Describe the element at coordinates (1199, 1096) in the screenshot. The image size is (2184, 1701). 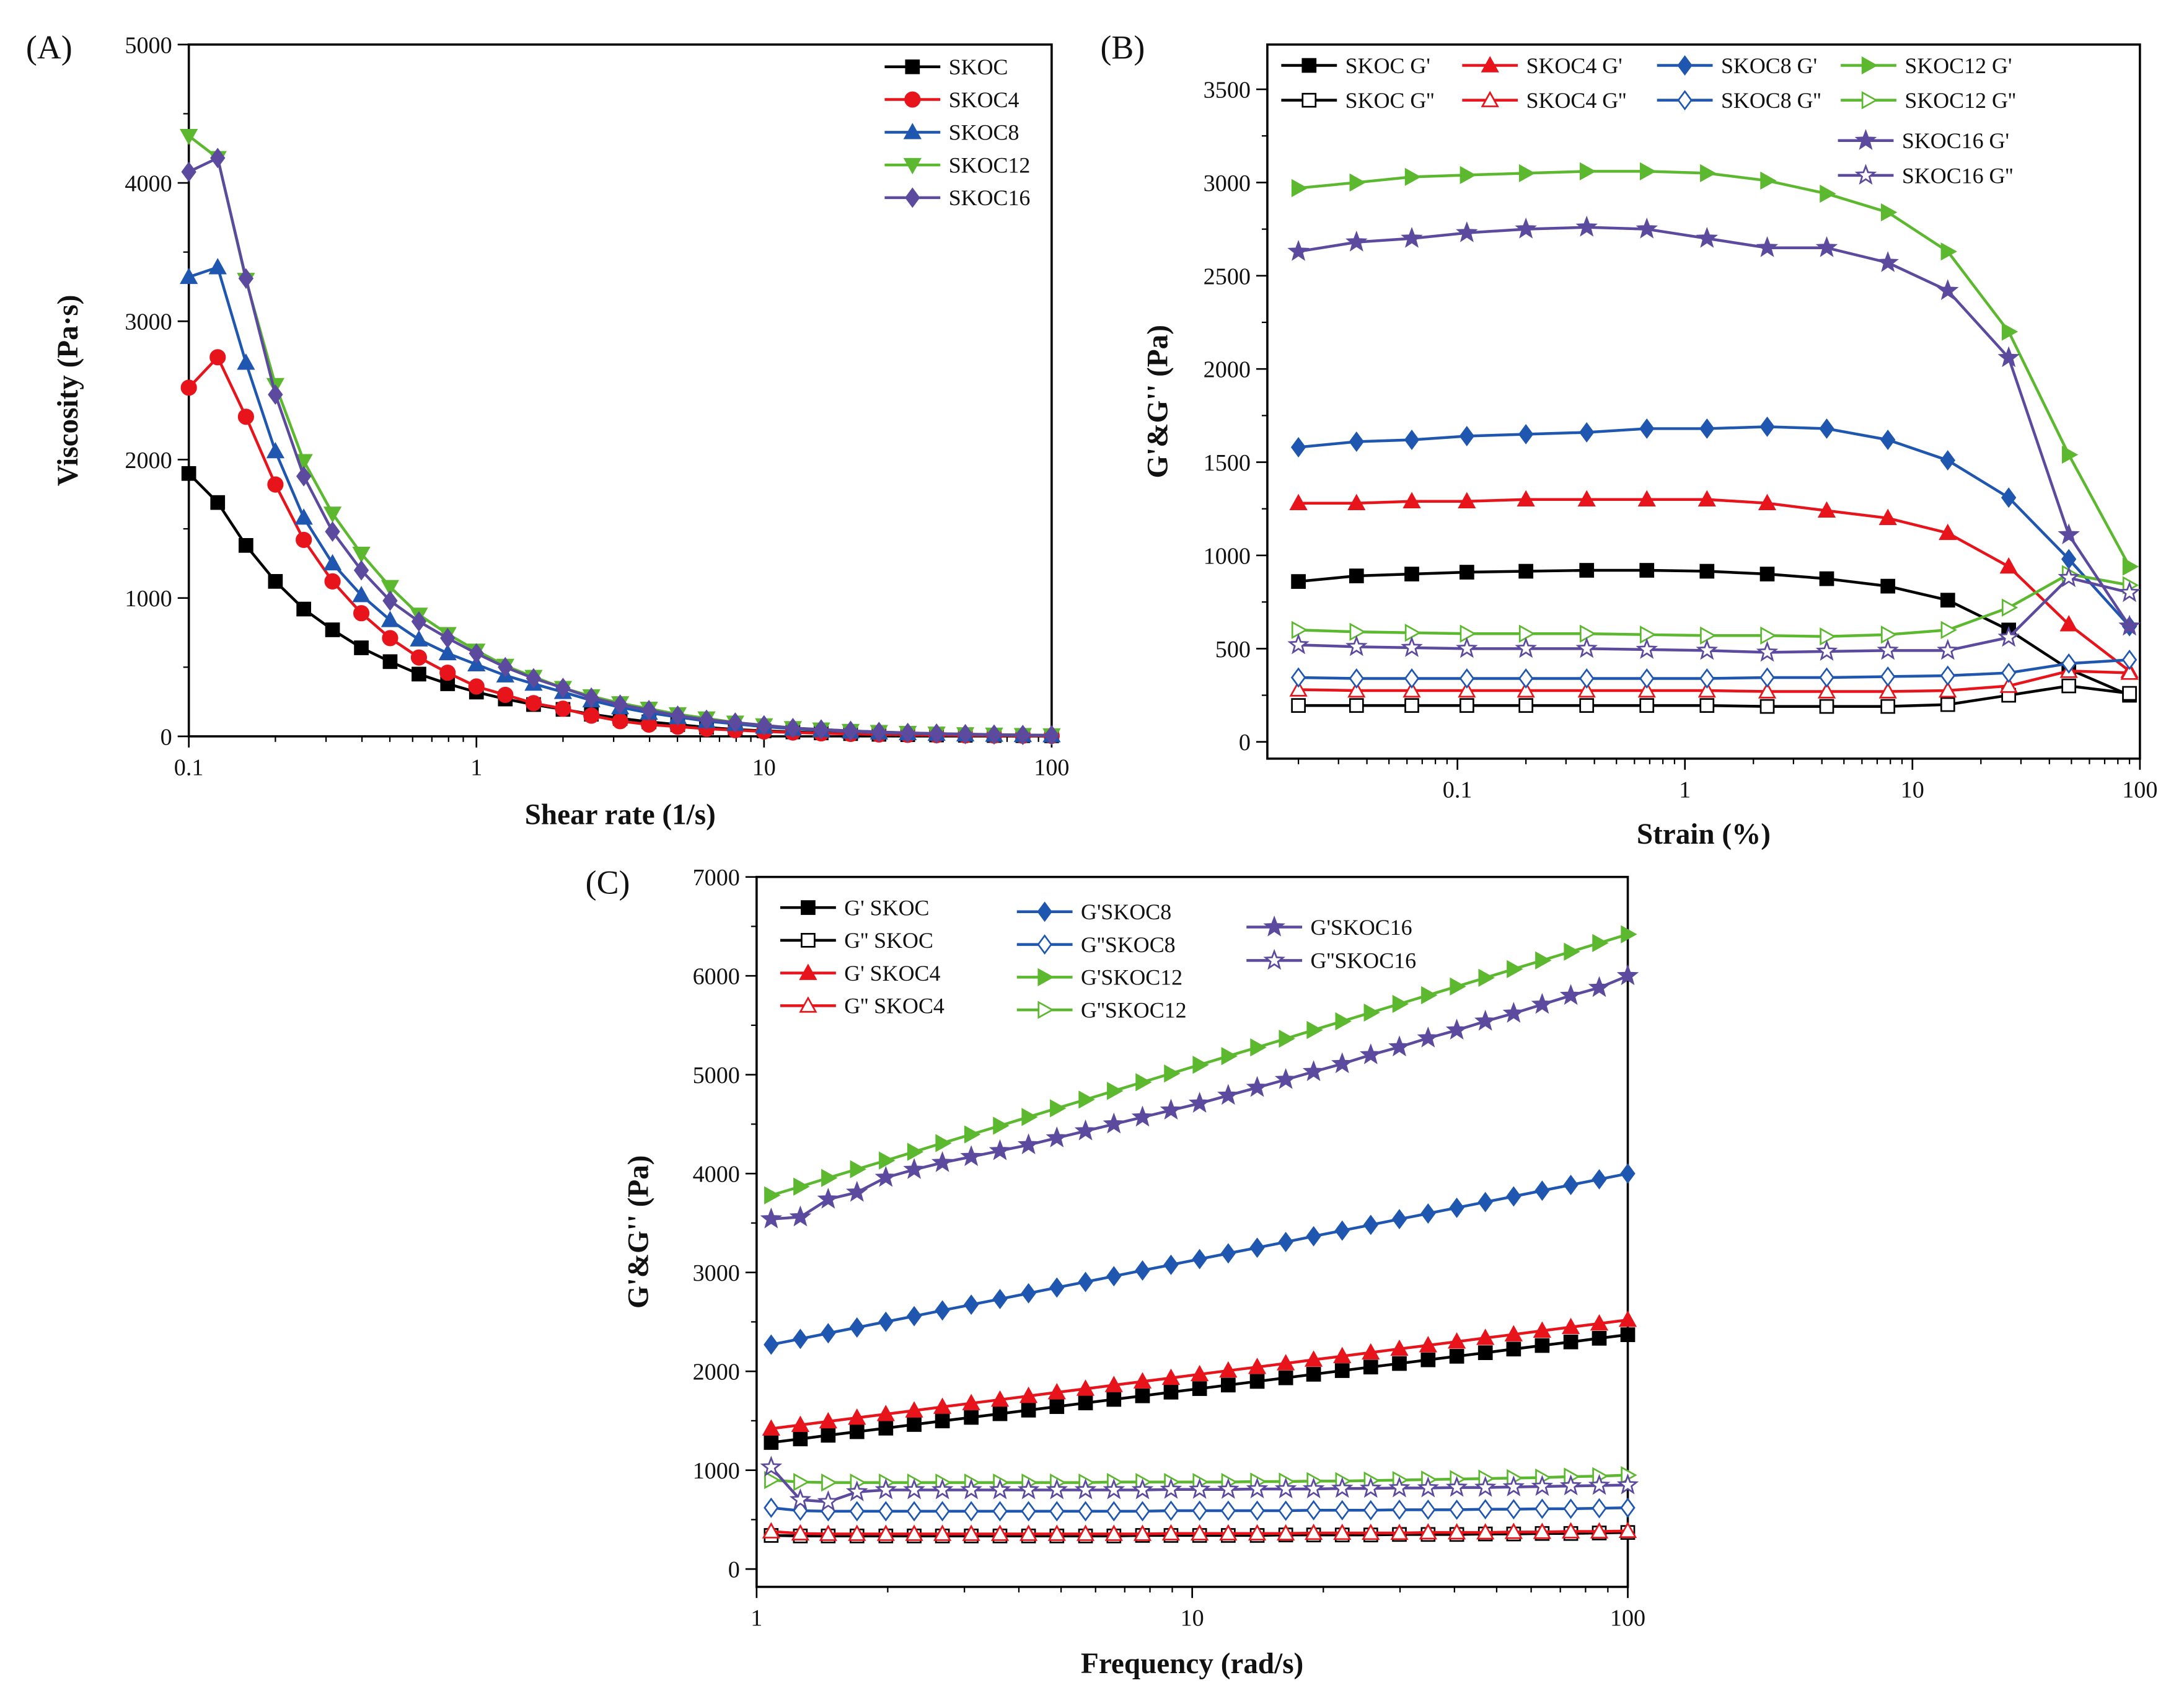
I see `series-g-skoc16` at that location.